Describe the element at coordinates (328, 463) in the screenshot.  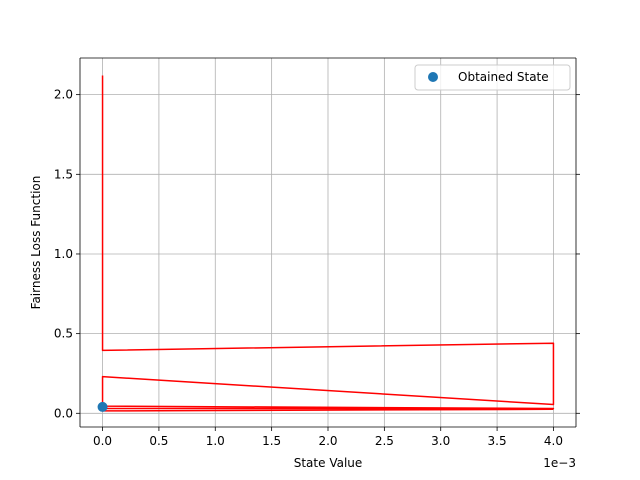
I see `x-axis-label: State Value` at that location.